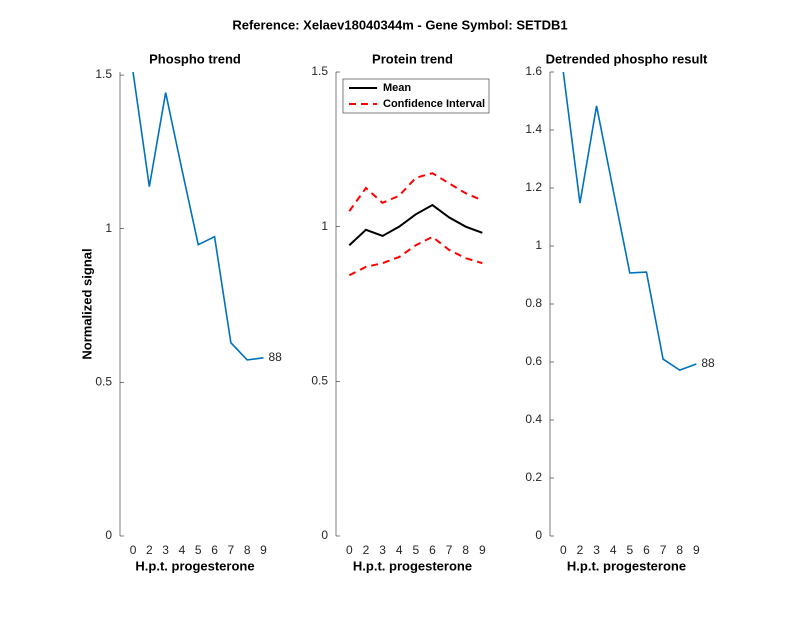 Image resolution: width=800 pixels, height=618 pixels. What do you see at coordinates (627, 58) in the screenshot?
I see `panel-title: Detrended phospho result` at bounding box center [627, 58].